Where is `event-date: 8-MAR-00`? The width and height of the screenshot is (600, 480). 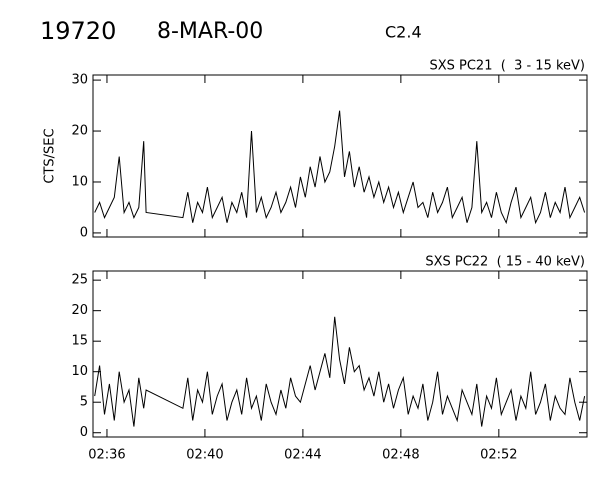
event-date: 8-MAR-00 is located at coordinates (210, 31).